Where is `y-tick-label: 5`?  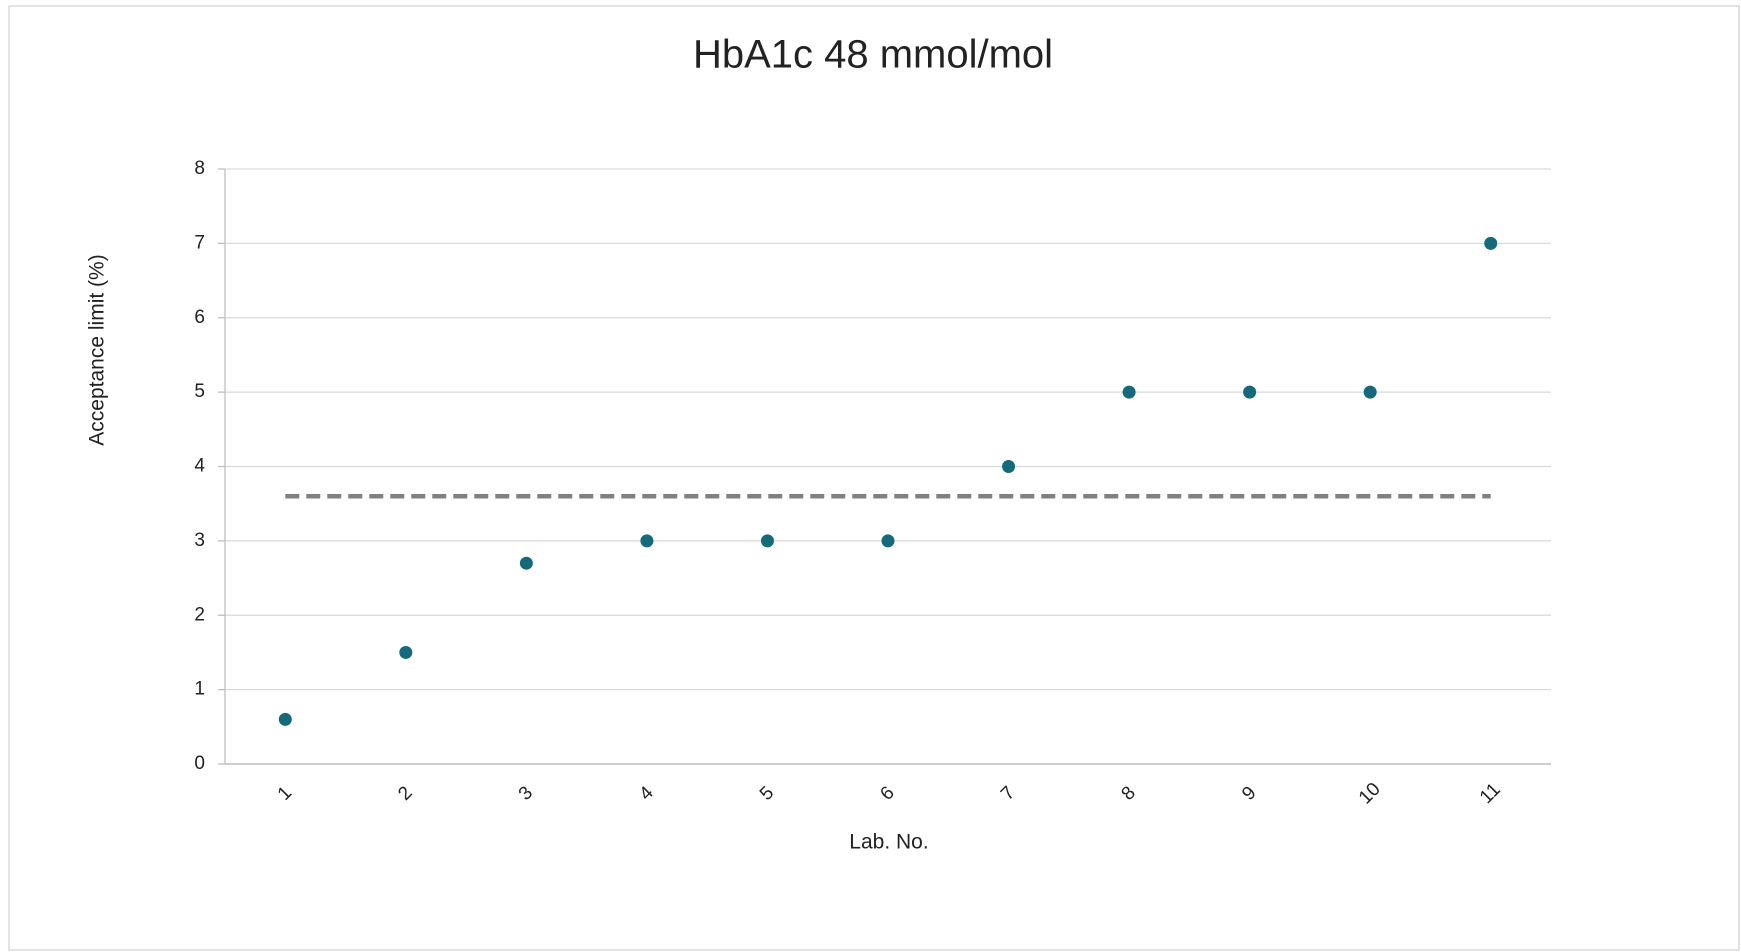
y-tick-label: 5 is located at coordinates (199, 391).